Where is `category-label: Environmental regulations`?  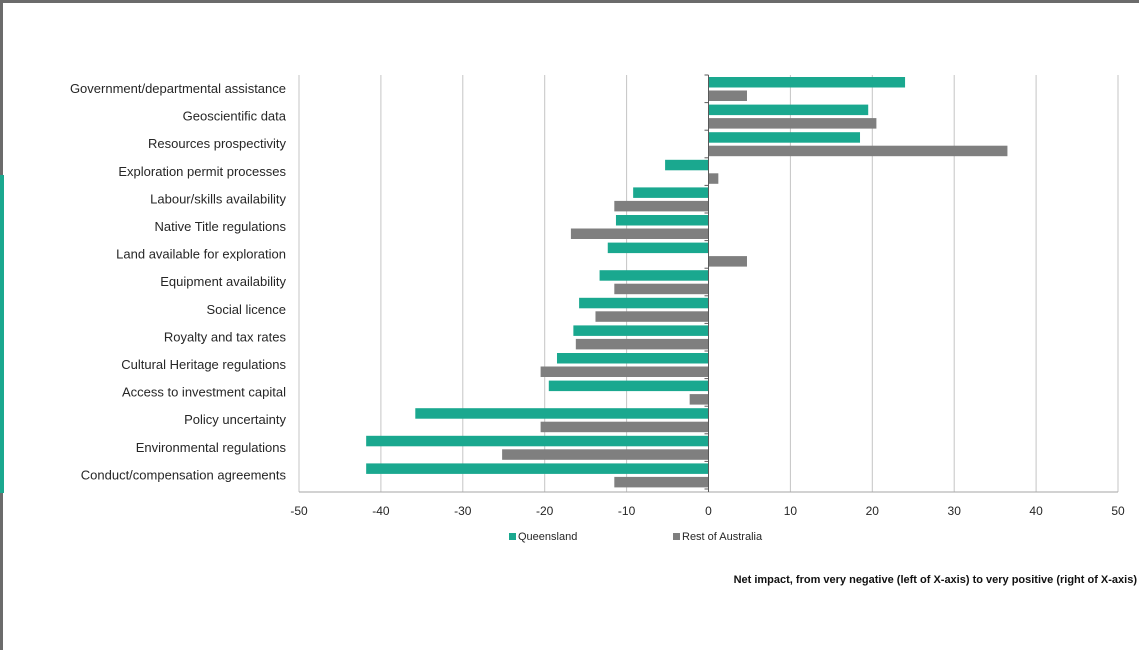 category-label: Environmental regulations is located at coordinates (211, 447).